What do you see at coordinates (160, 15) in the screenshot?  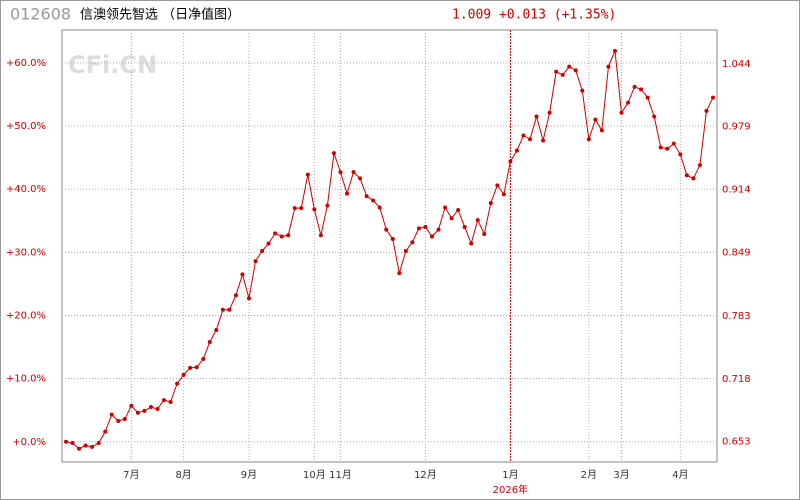 I see `chart-title: 信澳领先智选 （日净值图）` at bounding box center [160, 15].